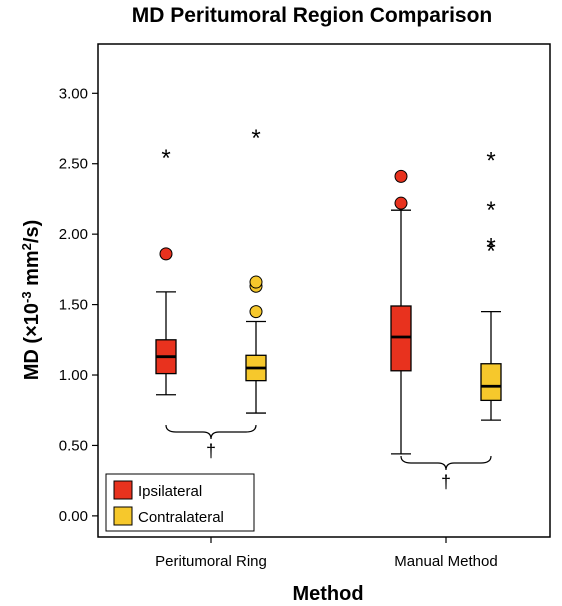  What do you see at coordinates (256, 269) in the screenshot?
I see `box-contralateral-0: *` at bounding box center [256, 269].